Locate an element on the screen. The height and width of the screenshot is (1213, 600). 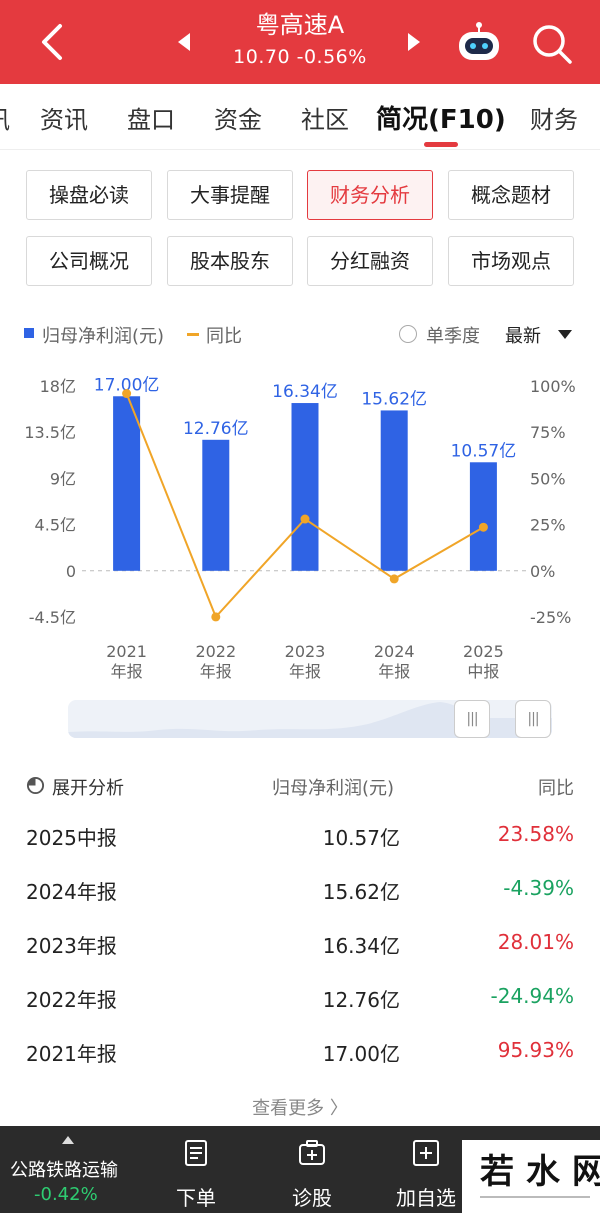
add-watchlist-button: 加自选 is located at coordinates (426, 1174).